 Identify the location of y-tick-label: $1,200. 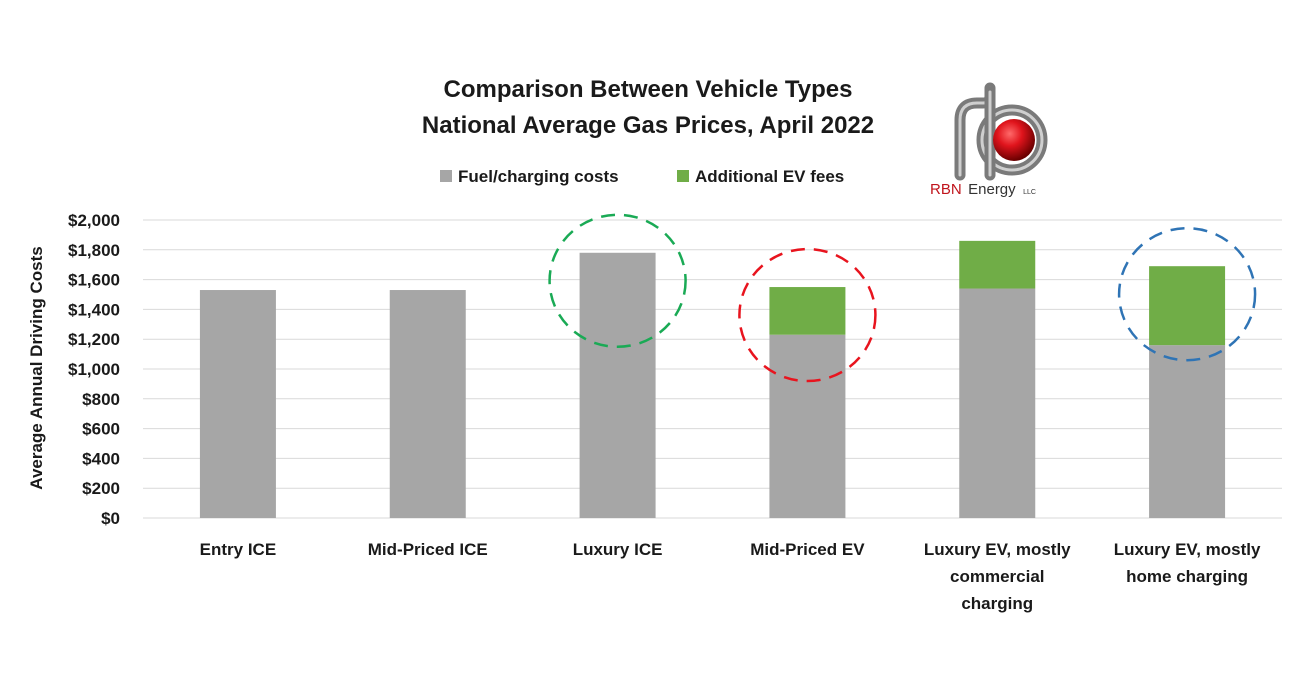
(94, 339).